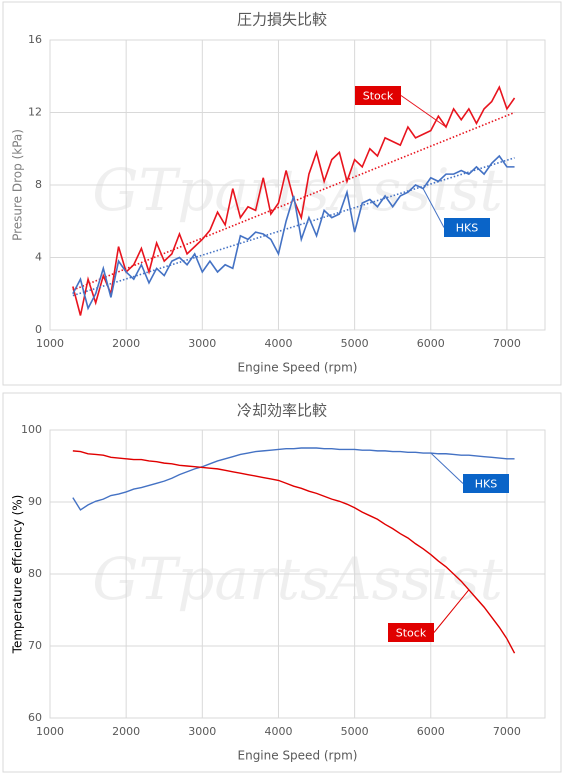 This screenshot has height=779, width=565. I want to click on y-tick-label: 12, so click(35, 112).